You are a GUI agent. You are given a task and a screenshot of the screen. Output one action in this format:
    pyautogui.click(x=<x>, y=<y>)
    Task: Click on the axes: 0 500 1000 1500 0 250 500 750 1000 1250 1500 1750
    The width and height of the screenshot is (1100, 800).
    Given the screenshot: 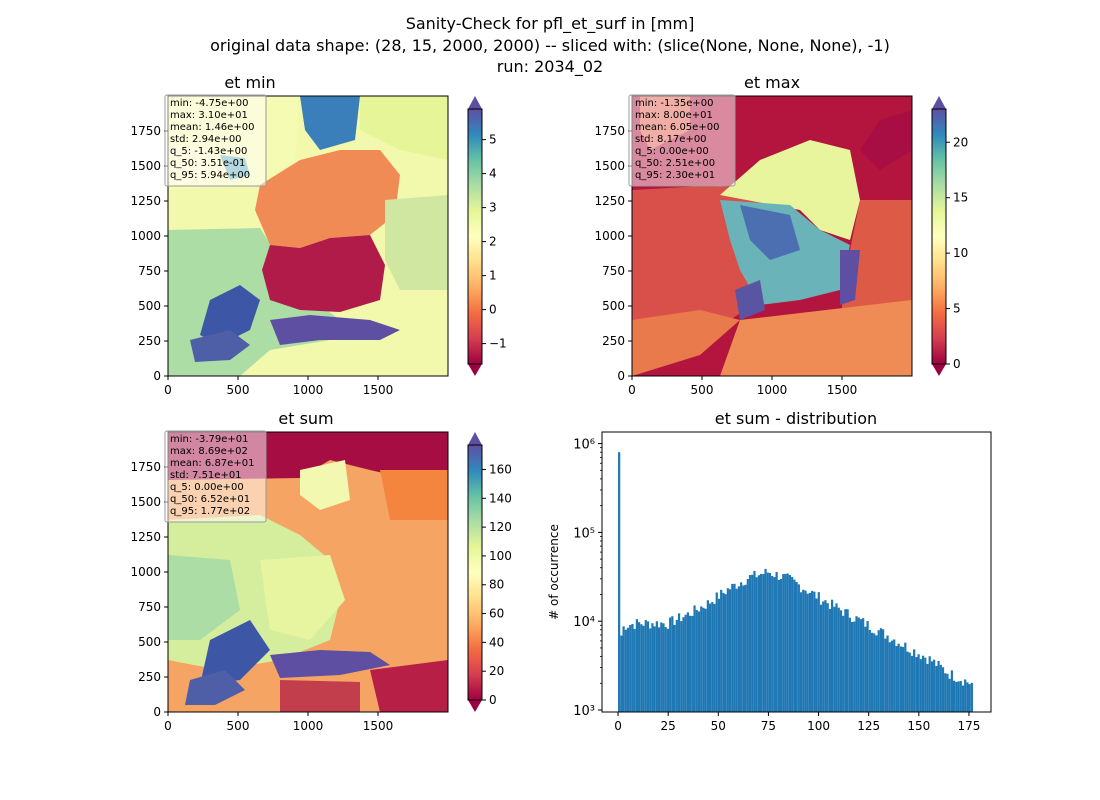 What is the action you would take?
    pyautogui.click(x=261, y=260)
    